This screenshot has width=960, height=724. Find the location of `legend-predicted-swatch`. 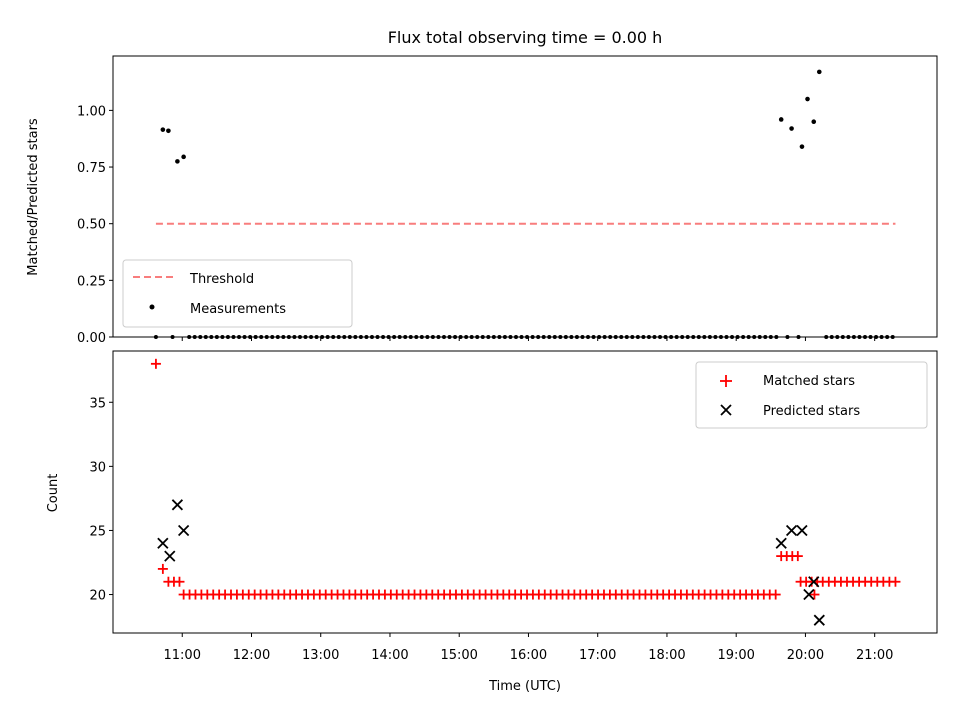

legend-predicted-swatch is located at coordinates (726, 410).